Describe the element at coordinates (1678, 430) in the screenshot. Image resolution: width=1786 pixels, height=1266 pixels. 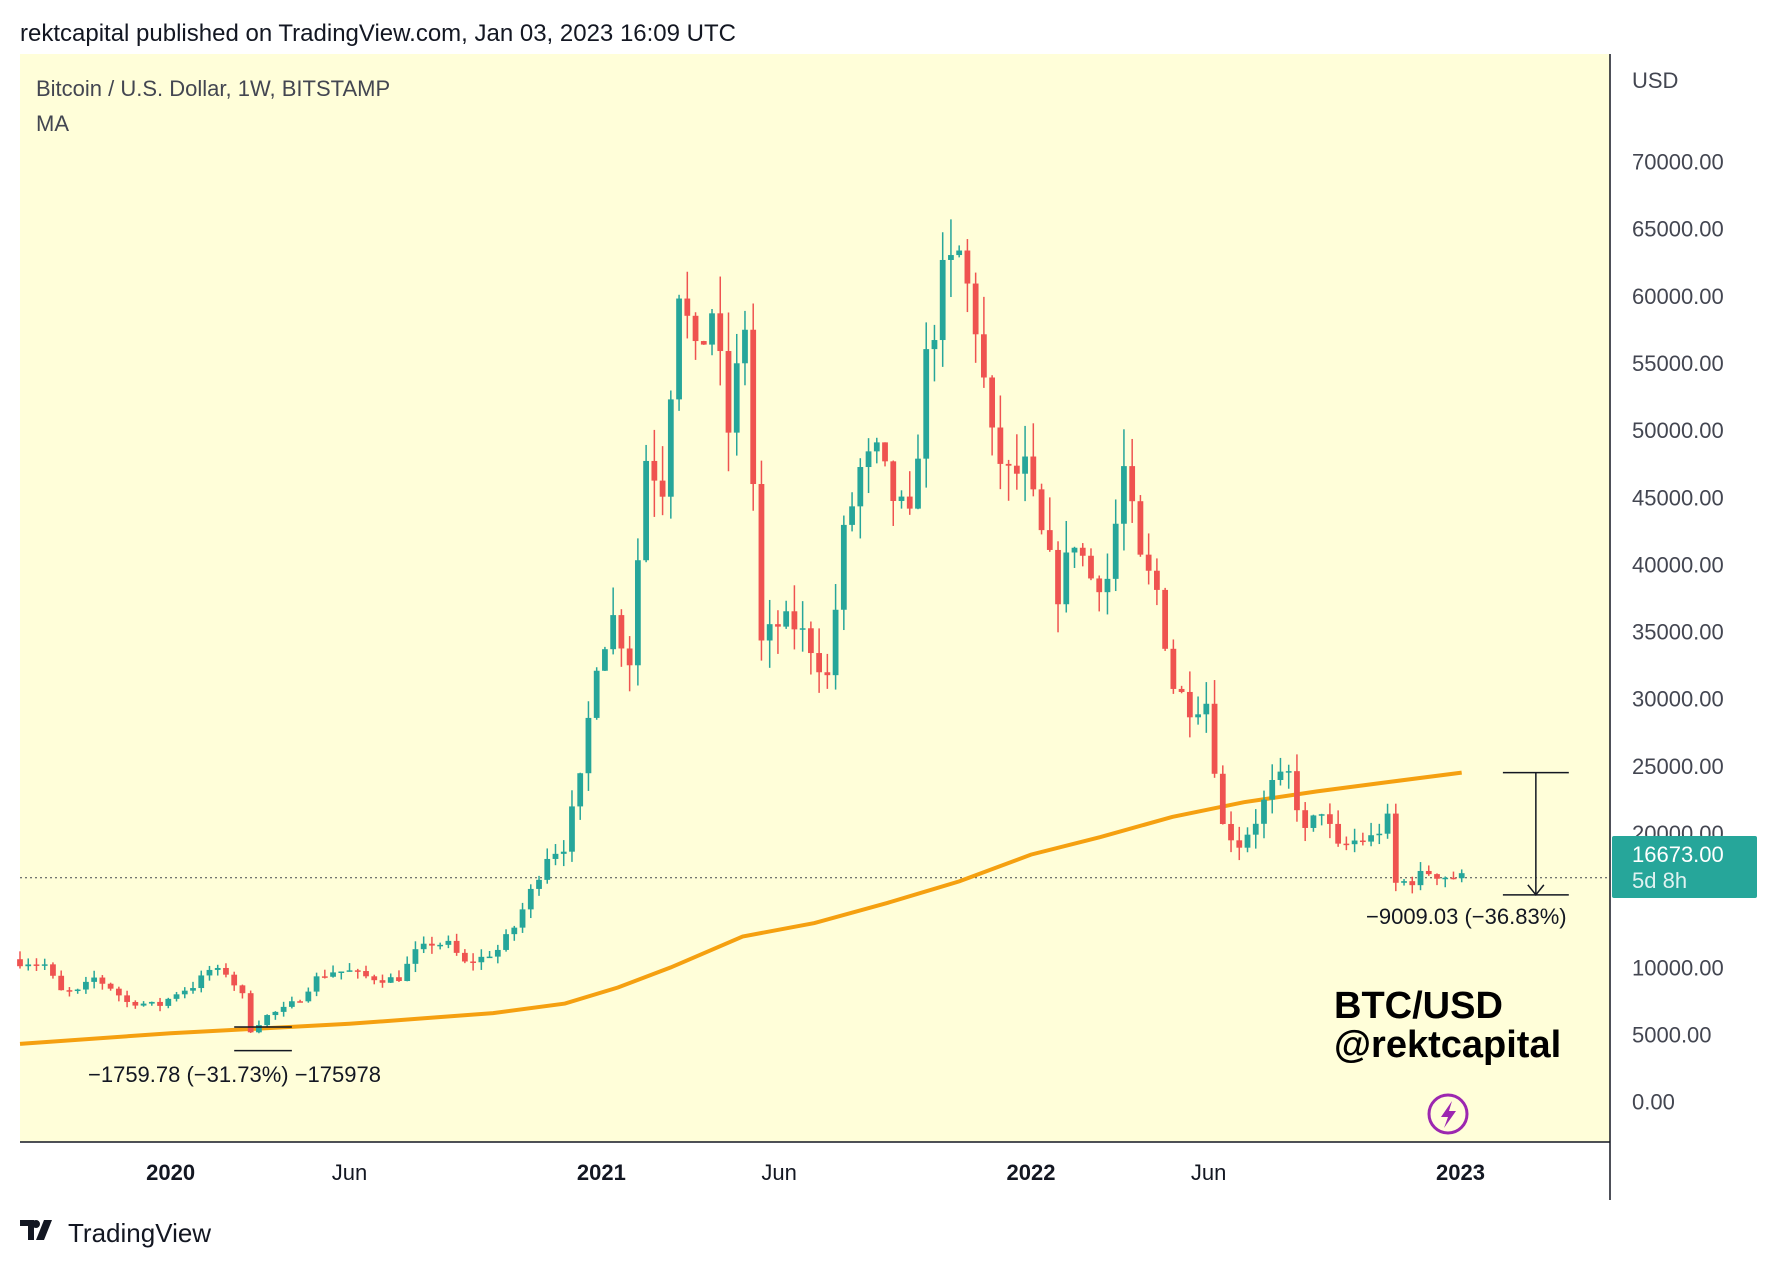
I see `y-tick-label: 50000.00` at that location.